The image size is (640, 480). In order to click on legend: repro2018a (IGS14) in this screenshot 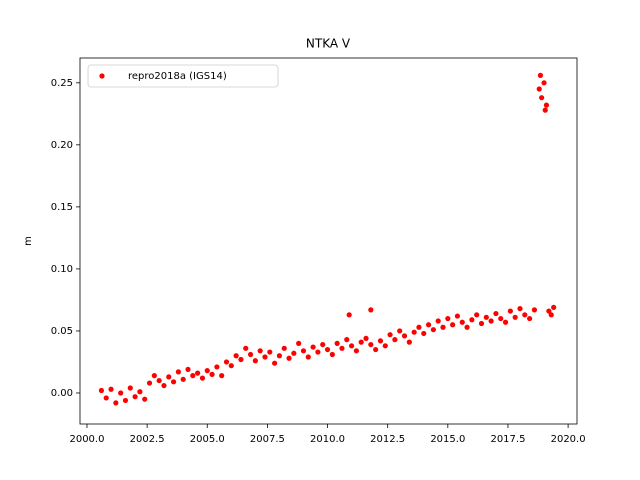, I will do `click(183, 76)`.